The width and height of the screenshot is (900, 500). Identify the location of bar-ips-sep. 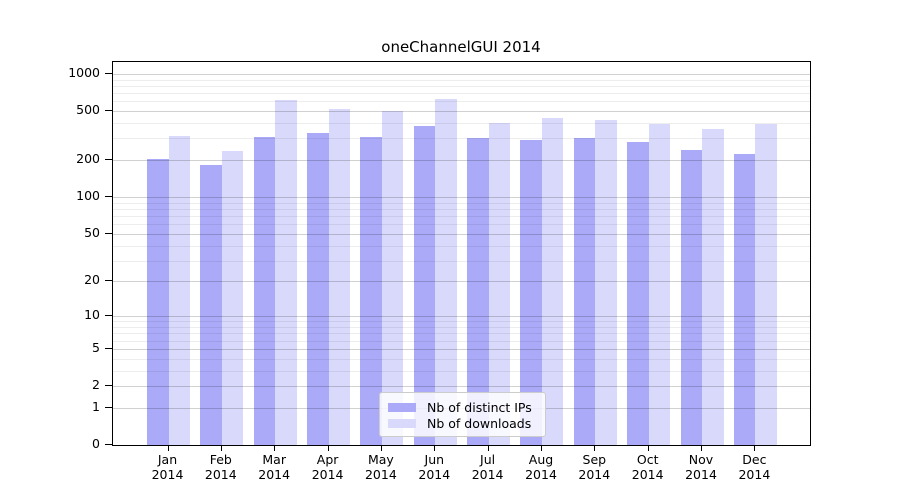
(584, 291).